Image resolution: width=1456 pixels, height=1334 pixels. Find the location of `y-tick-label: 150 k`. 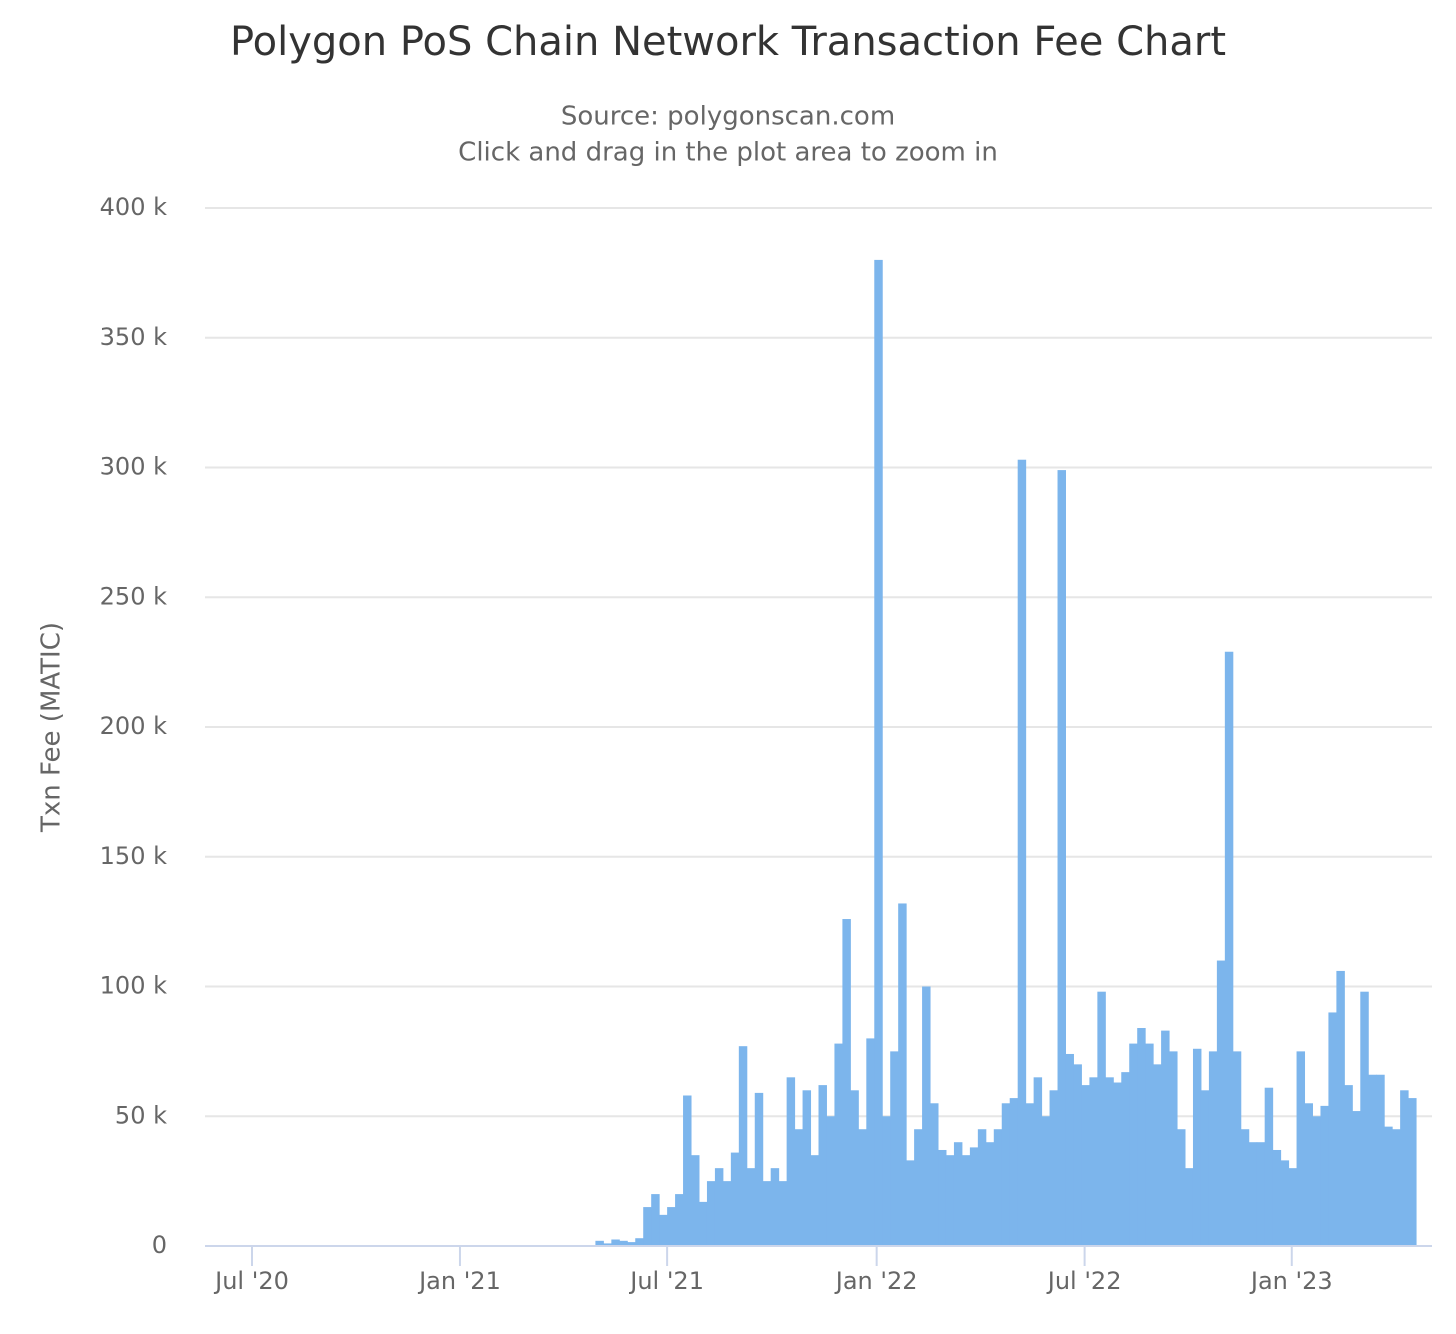

y-tick-label: 150 k is located at coordinates (133, 856).